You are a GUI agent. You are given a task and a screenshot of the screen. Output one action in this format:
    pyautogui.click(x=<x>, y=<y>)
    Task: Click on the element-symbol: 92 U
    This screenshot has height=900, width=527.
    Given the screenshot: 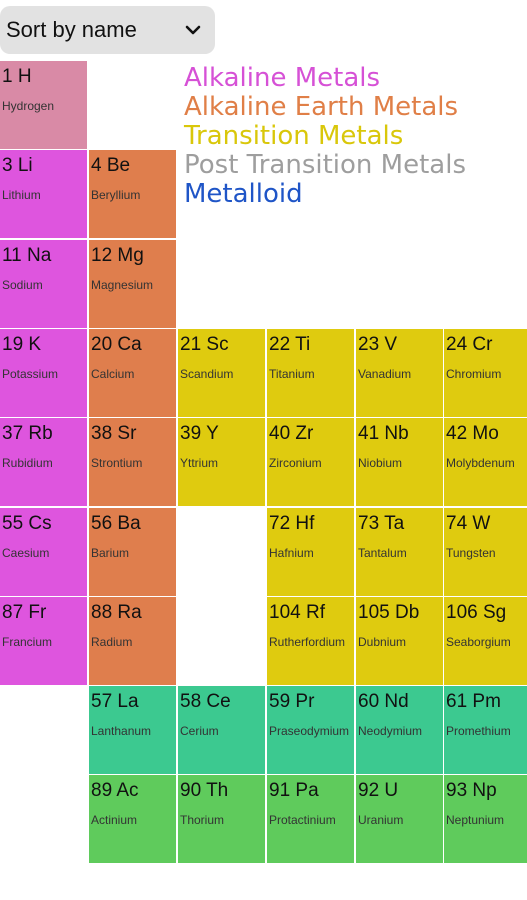 What is the action you would take?
    pyautogui.click(x=378, y=790)
    